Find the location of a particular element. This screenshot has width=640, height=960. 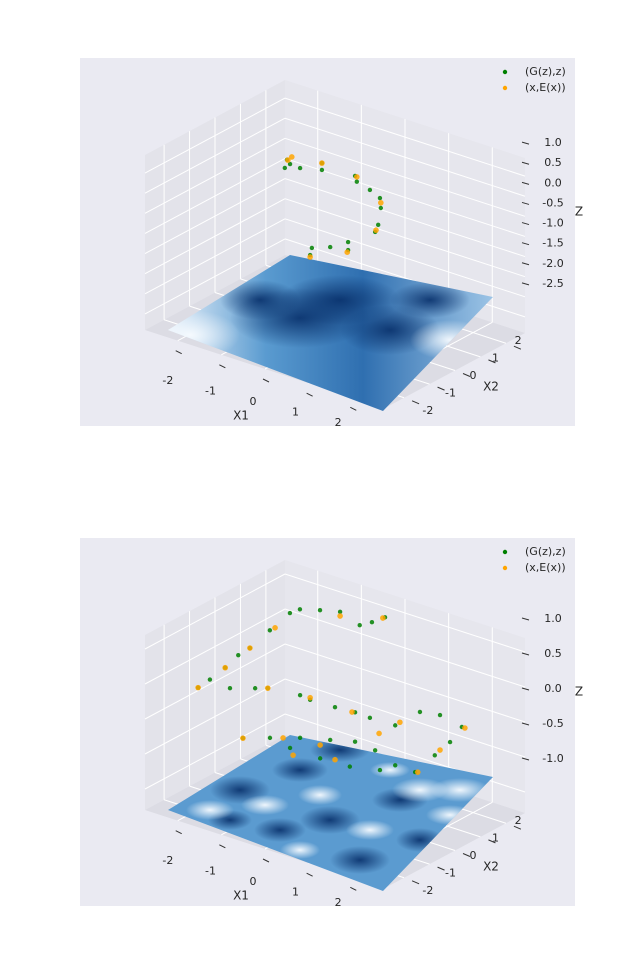

z-tick-label: -2.0 is located at coordinates (552, 263).